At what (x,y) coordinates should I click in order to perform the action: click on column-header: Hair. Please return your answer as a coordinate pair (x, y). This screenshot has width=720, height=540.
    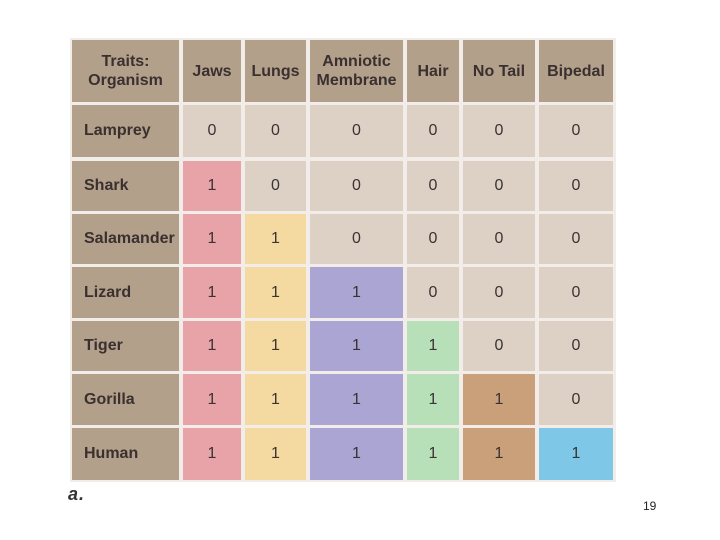
    Looking at the image, I should click on (433, 71).